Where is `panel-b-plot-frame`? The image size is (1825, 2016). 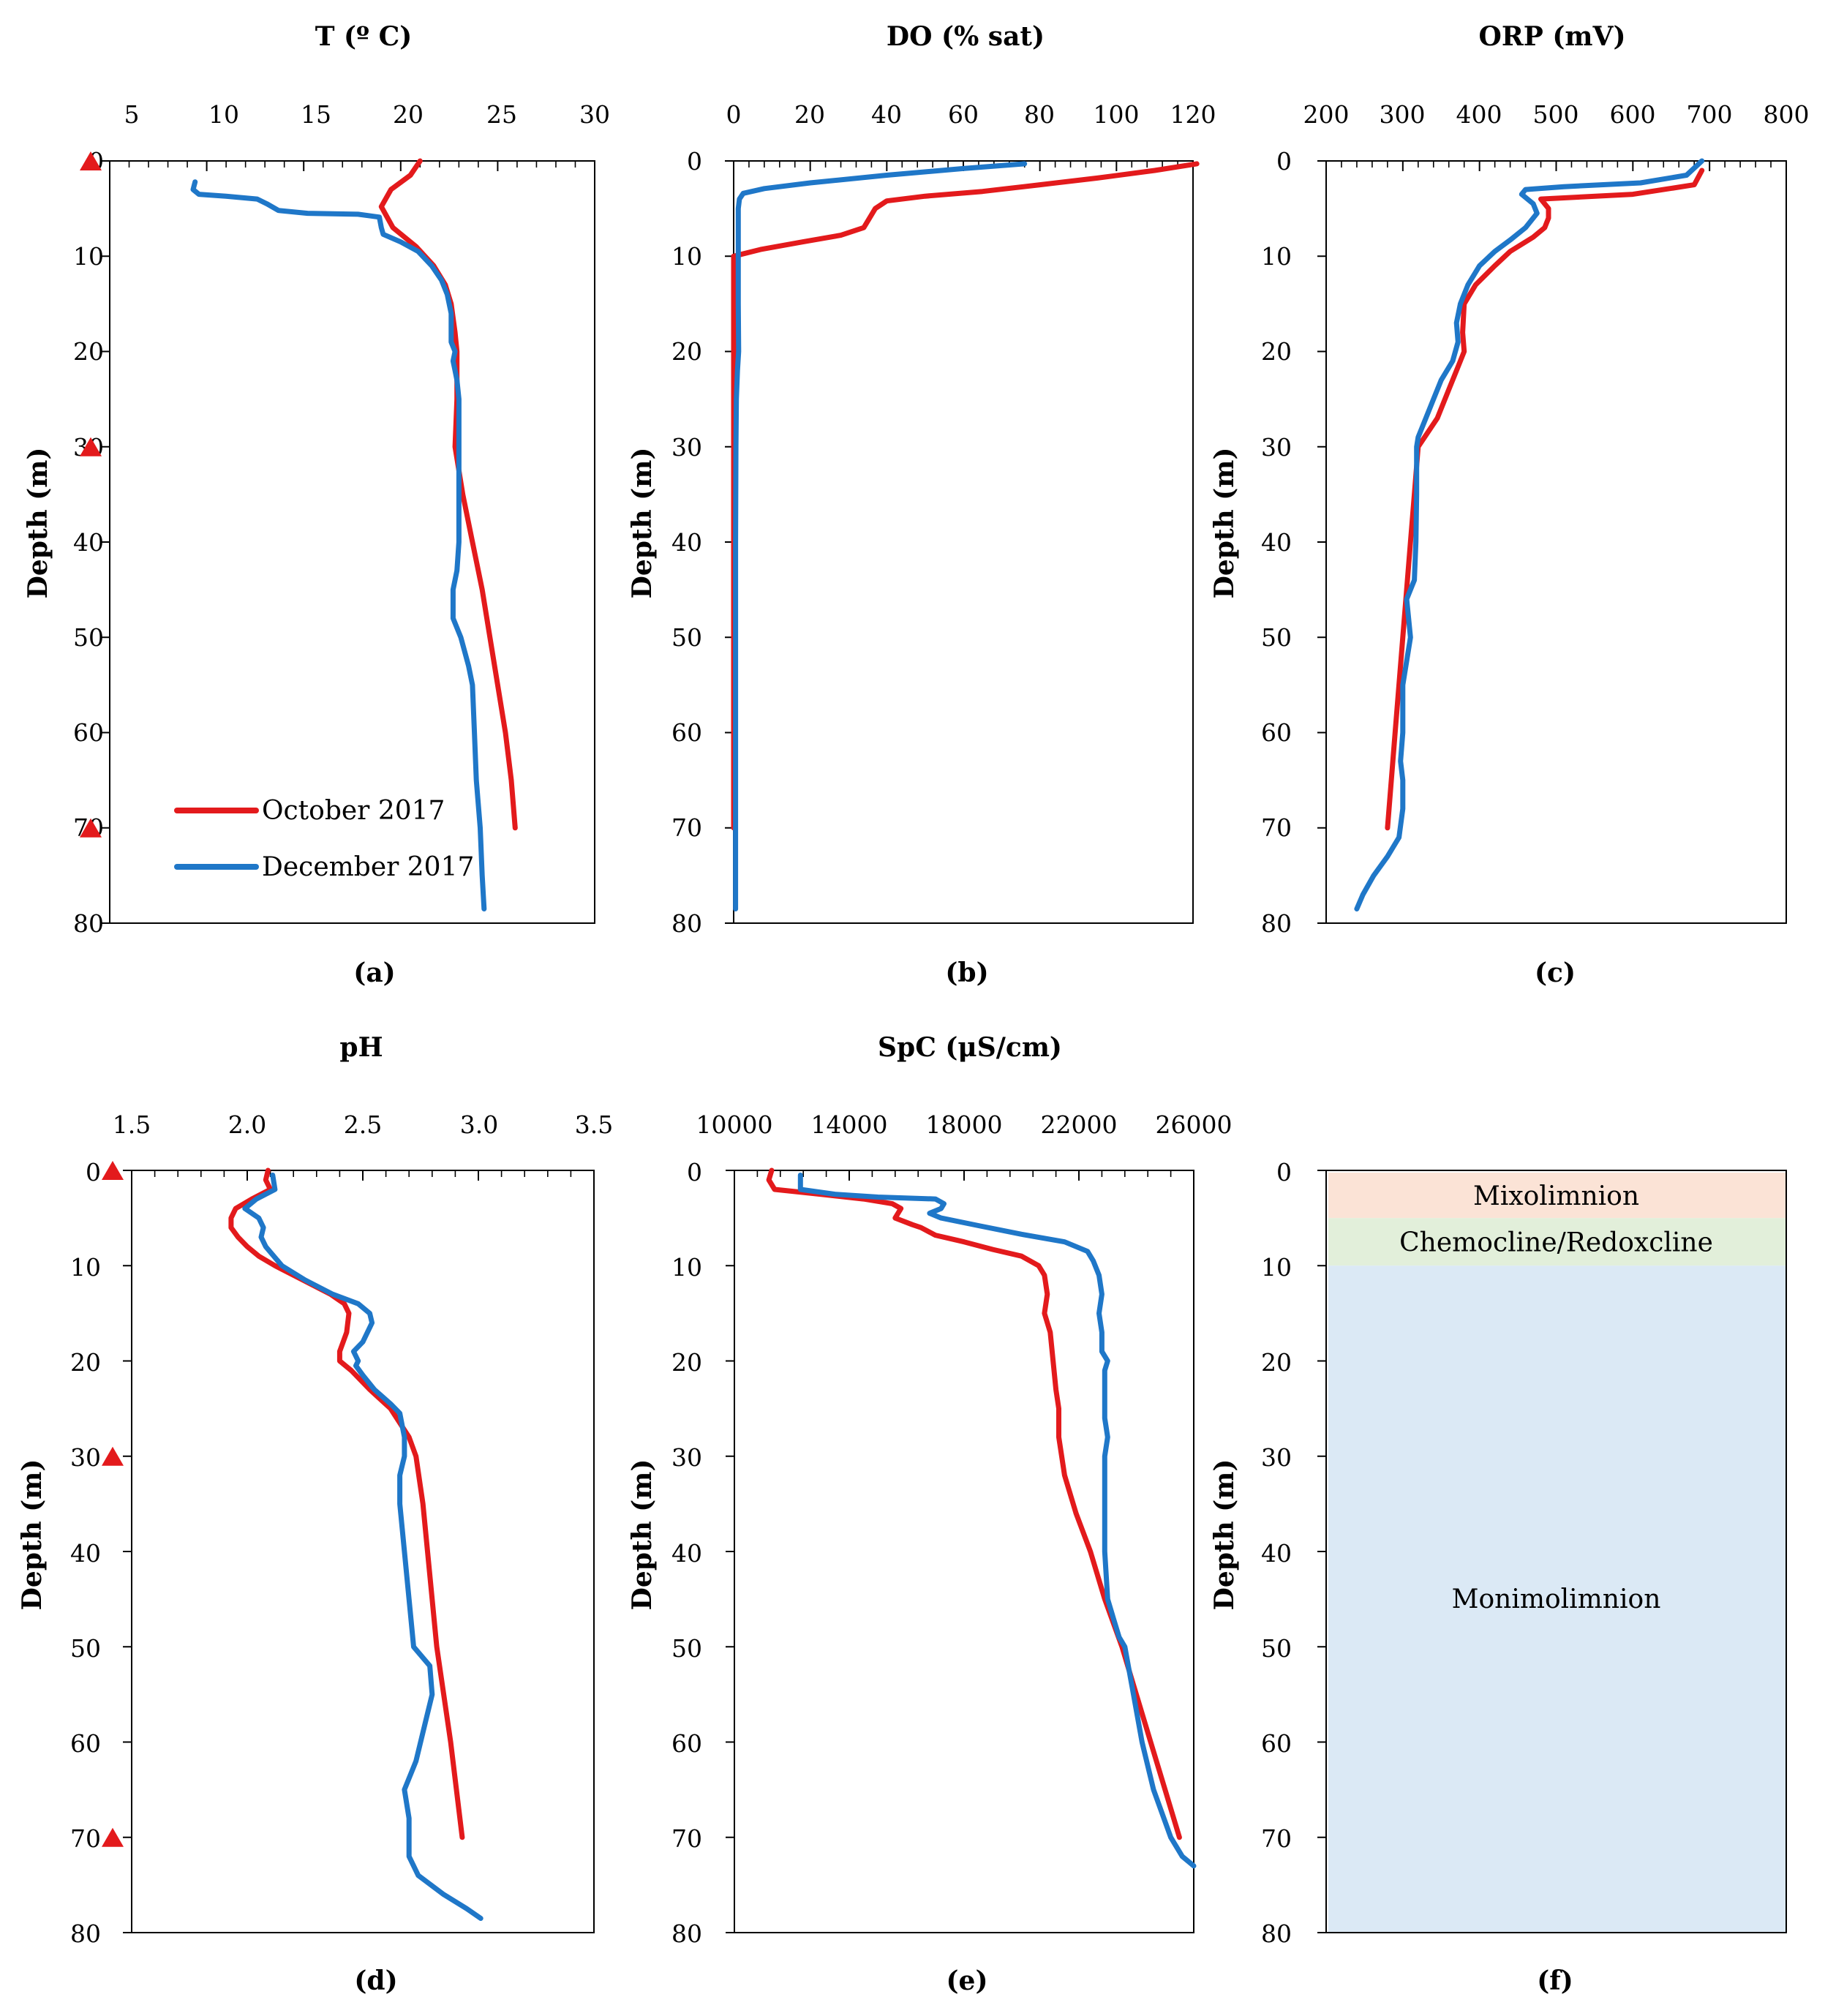 panel-b-plot-frame is located at coordinates (963, 542).